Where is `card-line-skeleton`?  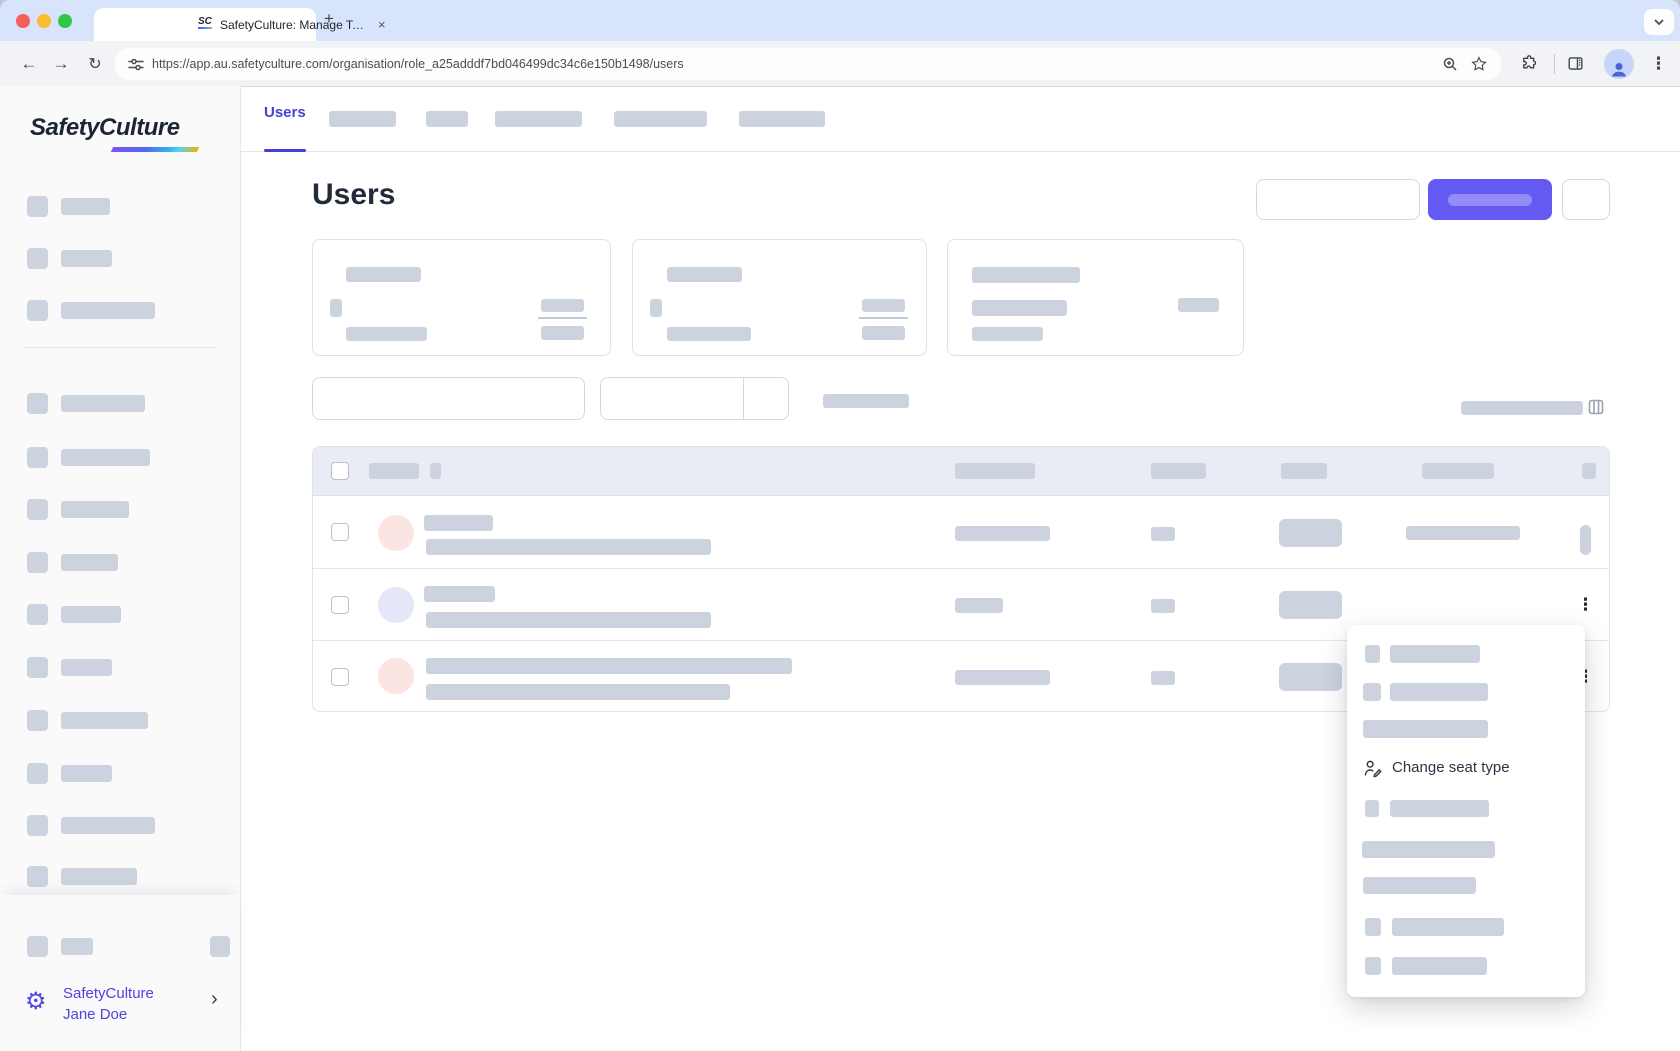
card-line-skeleton is located at coordinates (1019, 308).